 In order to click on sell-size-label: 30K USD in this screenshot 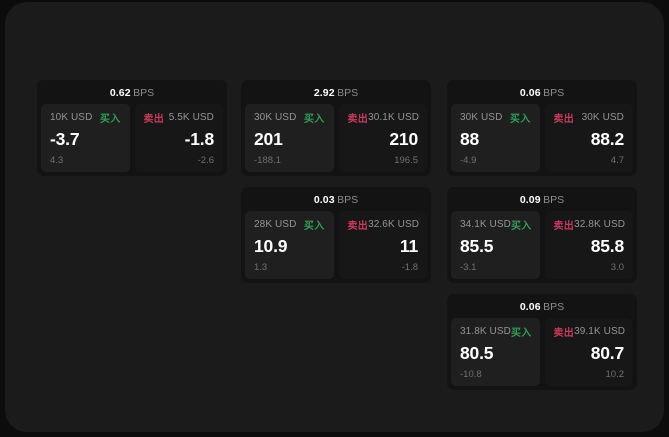, I will do `click(602, 117)`.